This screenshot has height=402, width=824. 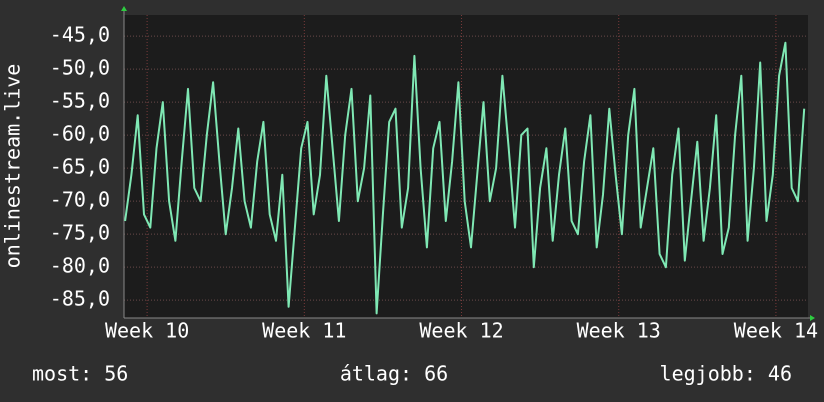 I want to click on y-tick-label: -55,0, so click(x=80, y=101).